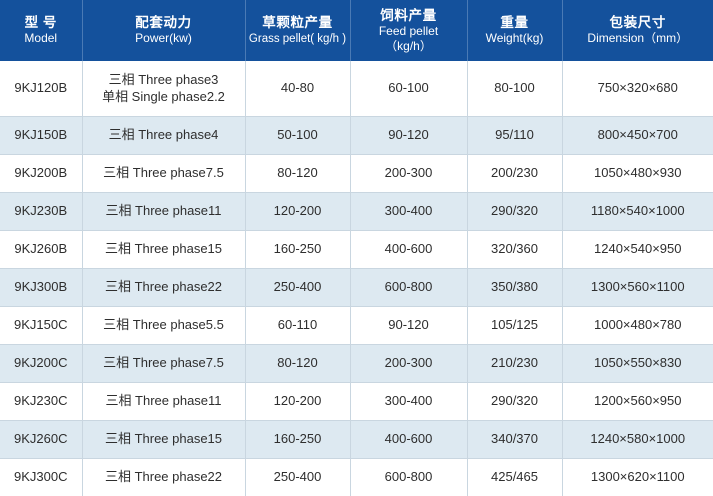 Image resolution: width=713 pixels, height=496 pixels. I want to click on column-header-dimension-cn: 包装尺寸, so click(638, 23).